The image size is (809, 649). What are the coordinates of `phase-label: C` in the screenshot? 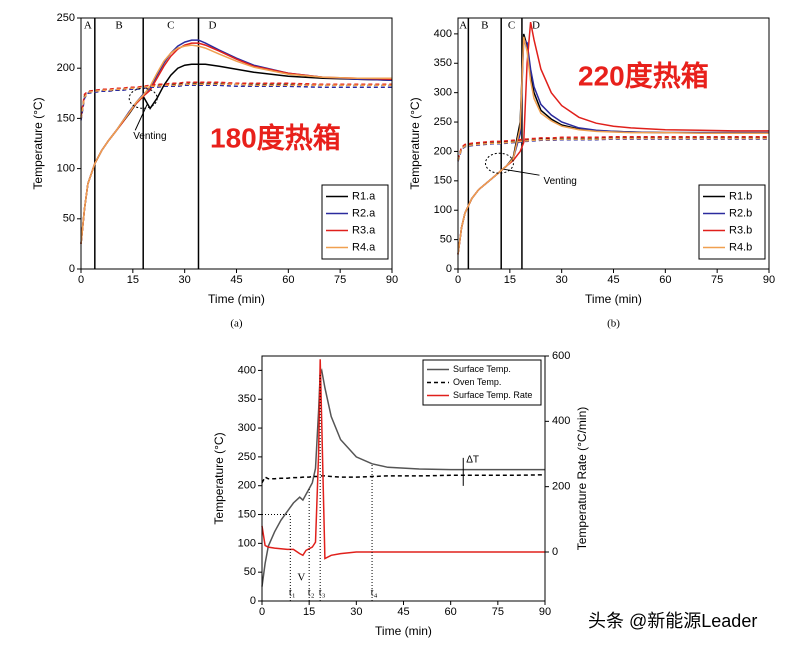 It's located at (511, 26).